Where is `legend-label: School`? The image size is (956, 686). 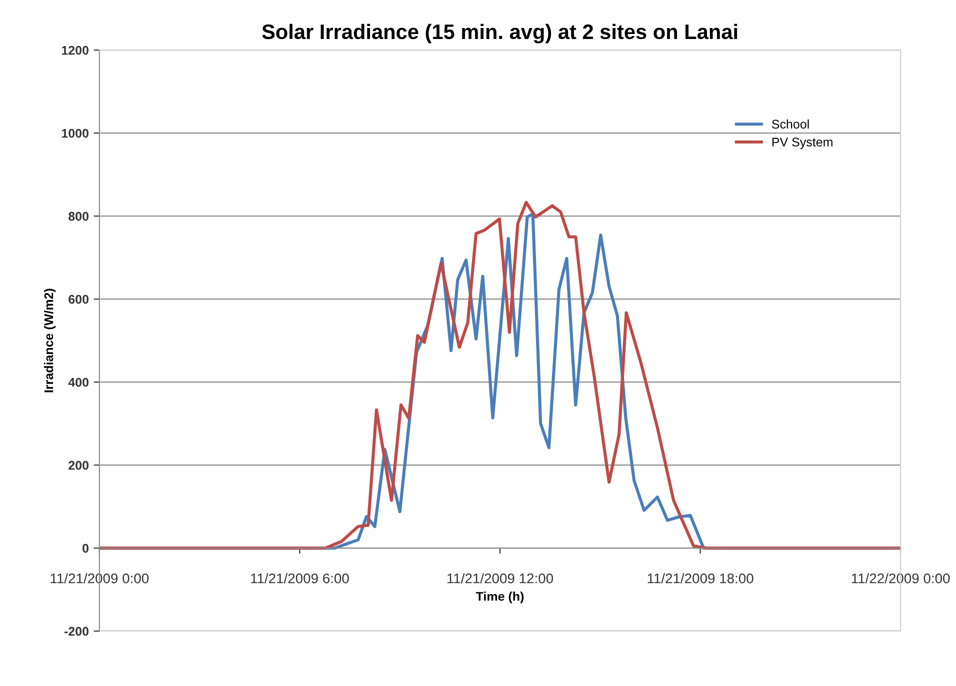 legend-label: School is located at coordinates (790, 124).